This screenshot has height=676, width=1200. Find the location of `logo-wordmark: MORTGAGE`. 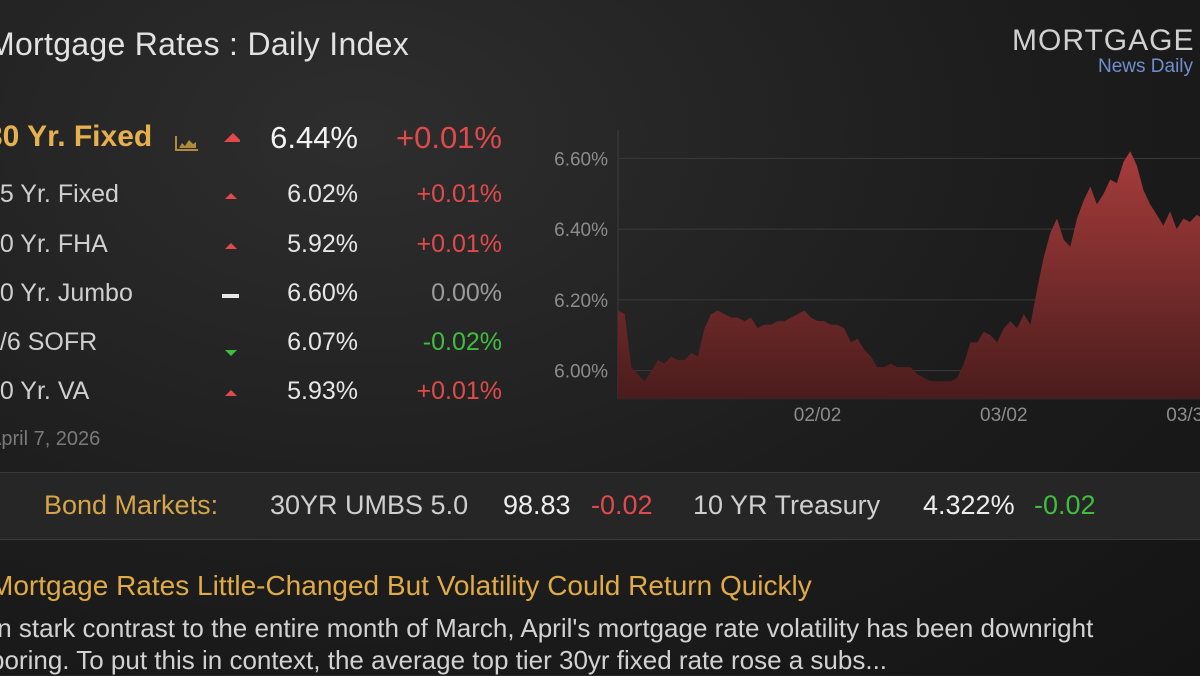

logo-wordmark: MORTGAGE is located at coordinates (1103, 40).